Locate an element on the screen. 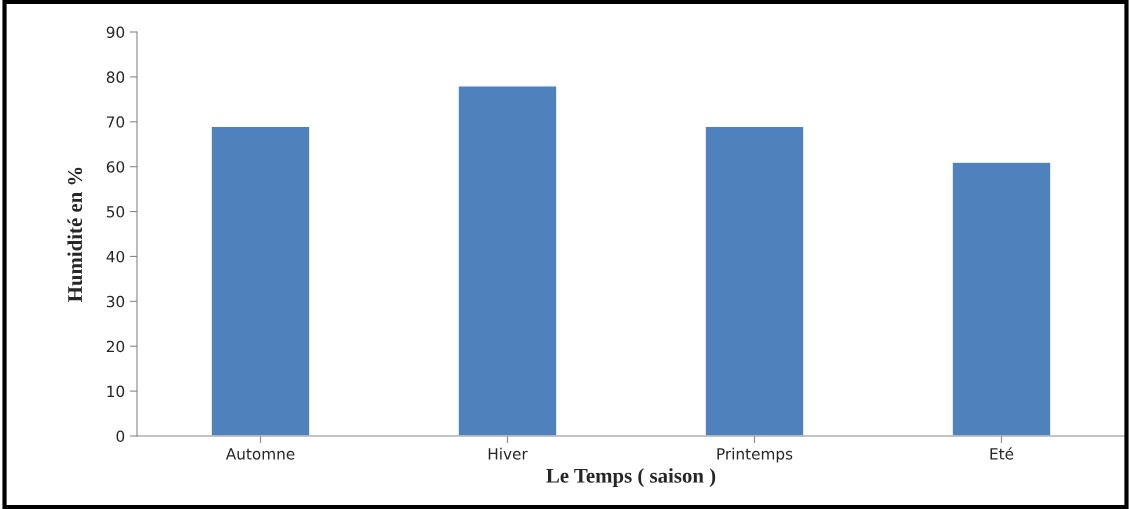 This screenshot has width=1131, height=509. y-tick-label: 90 is located at coordinates (115, 32).